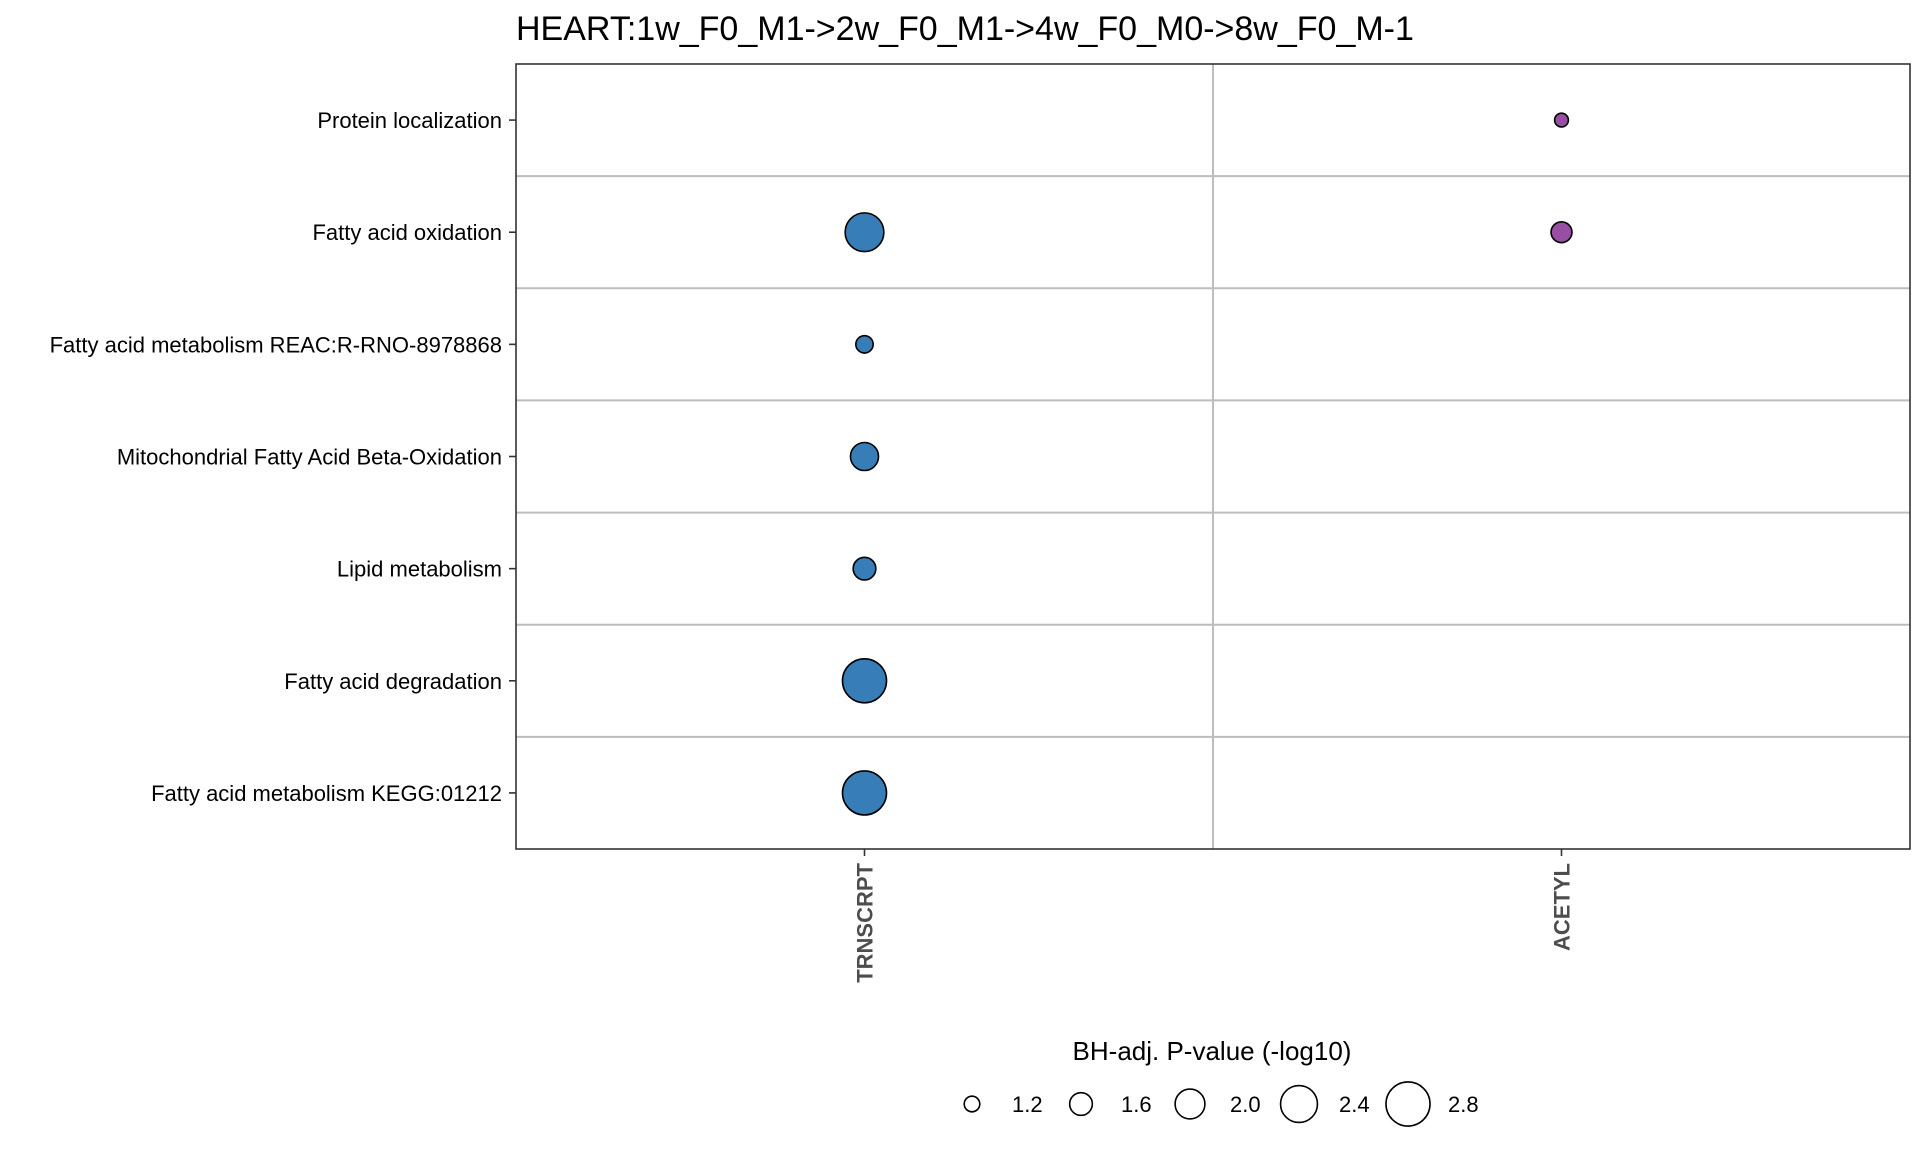 This screenshot has height=1157, width=1920. What do you see at coordinates (1463, 1104) in the screenshot?
I see `legend-size-label: 2.8` at bounding box center [1463, 1104].